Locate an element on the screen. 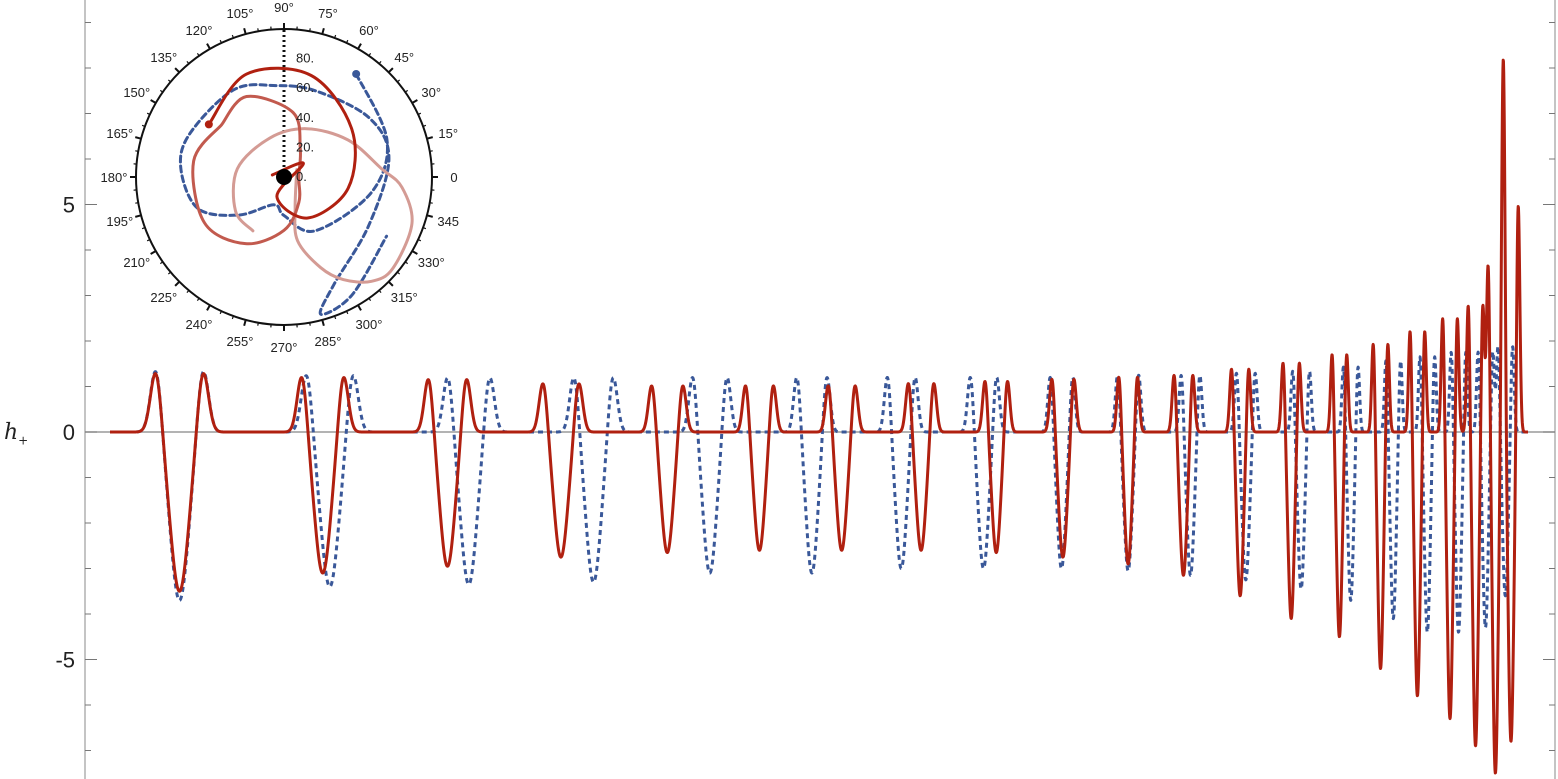  polar-angle-label: 0 is located at coordinates (453, 177).